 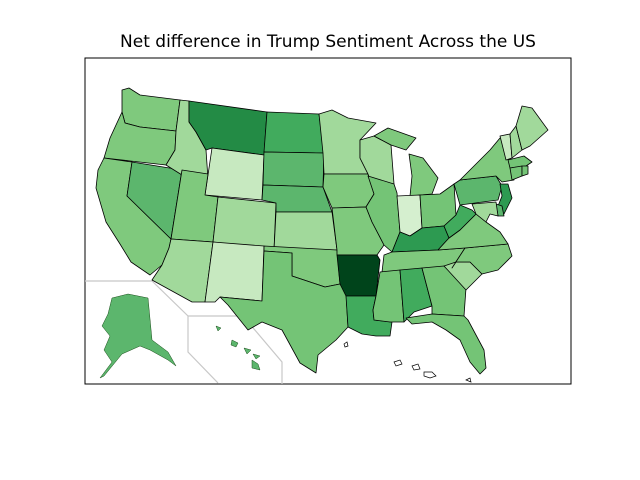 I want to click on state-CO, so click(x=244, y=223).